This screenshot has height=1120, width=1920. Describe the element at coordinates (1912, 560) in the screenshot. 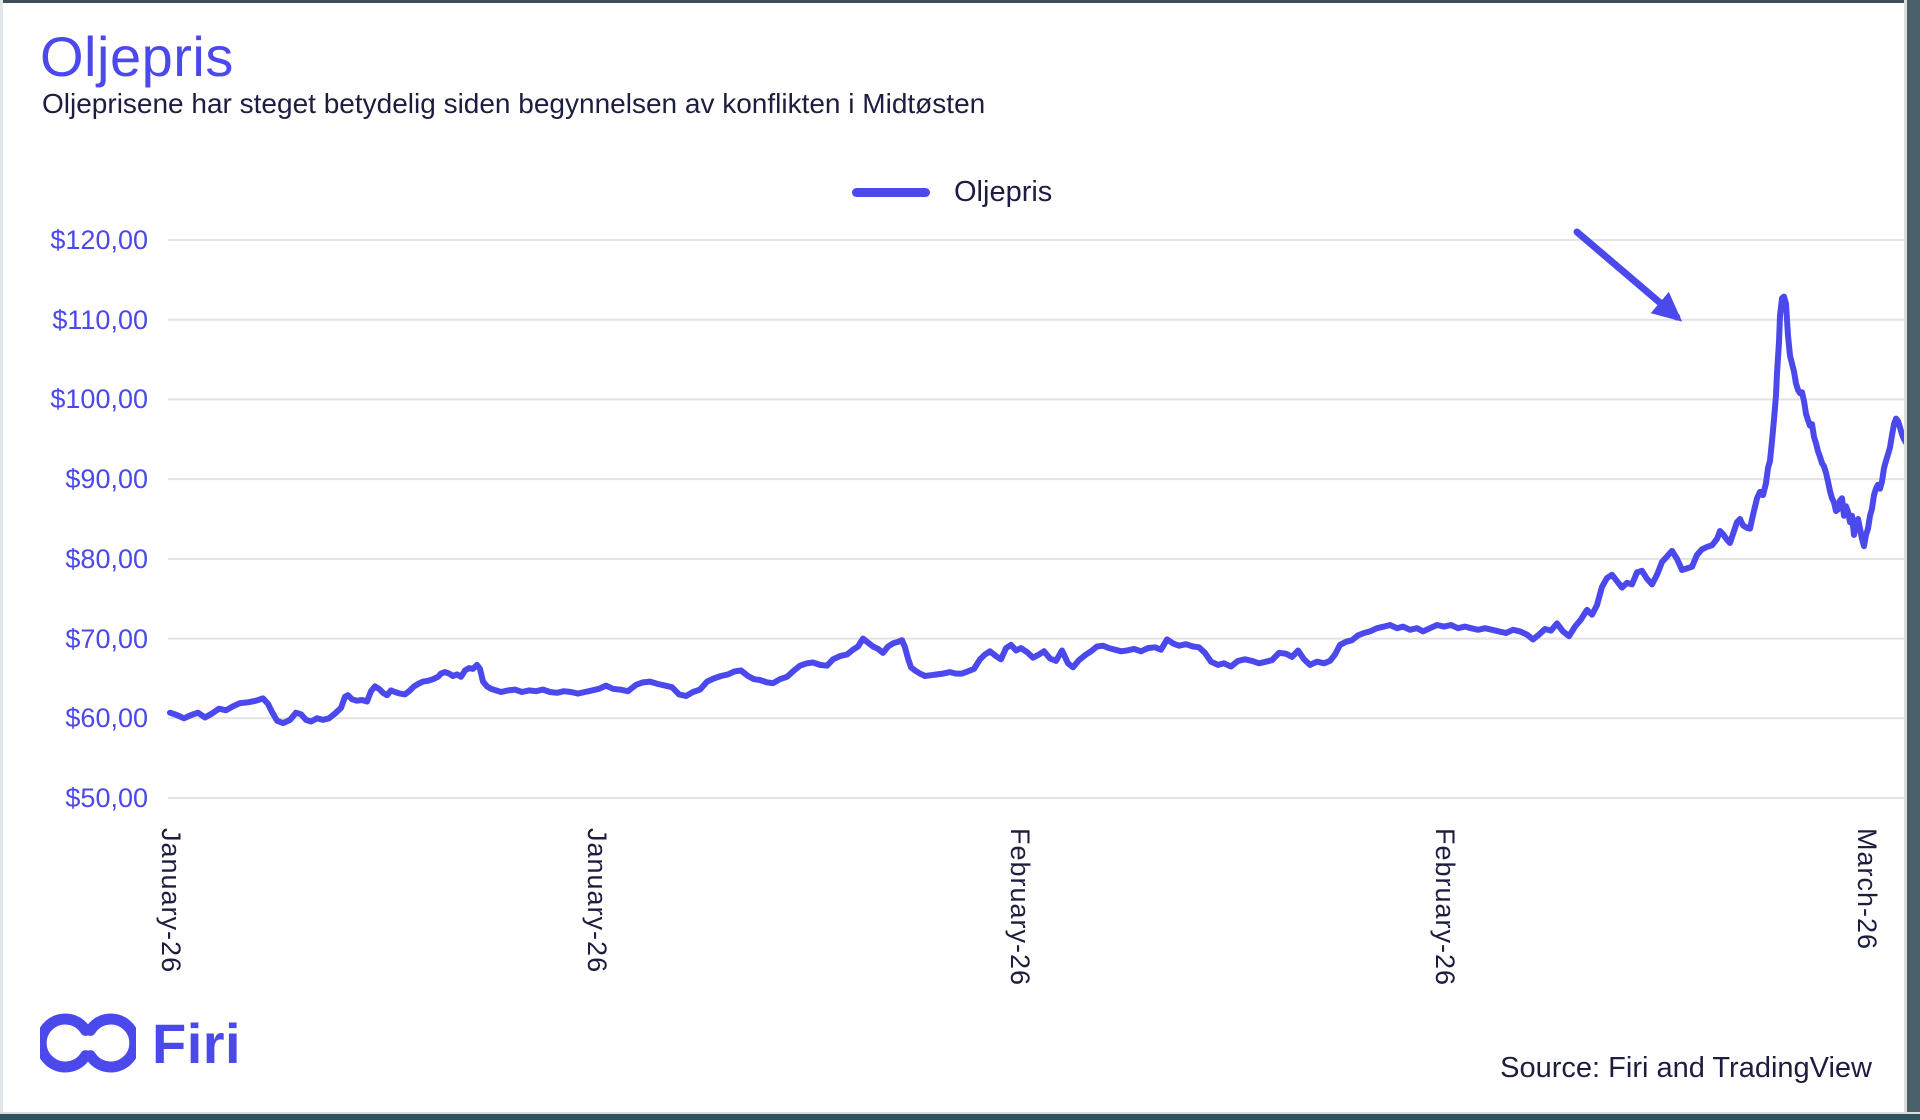

I see `window-frame-right` at that location.